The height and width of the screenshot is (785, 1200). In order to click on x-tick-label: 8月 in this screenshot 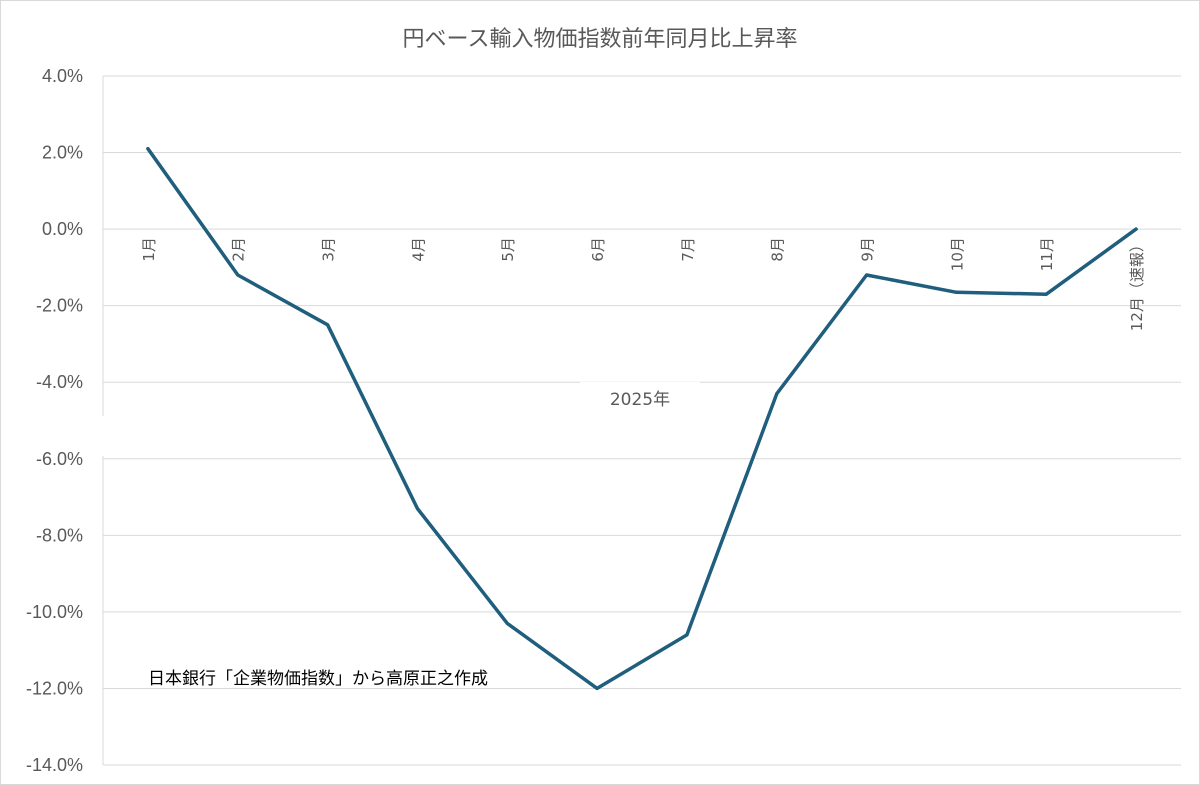, I will do `click(778, 249)`.